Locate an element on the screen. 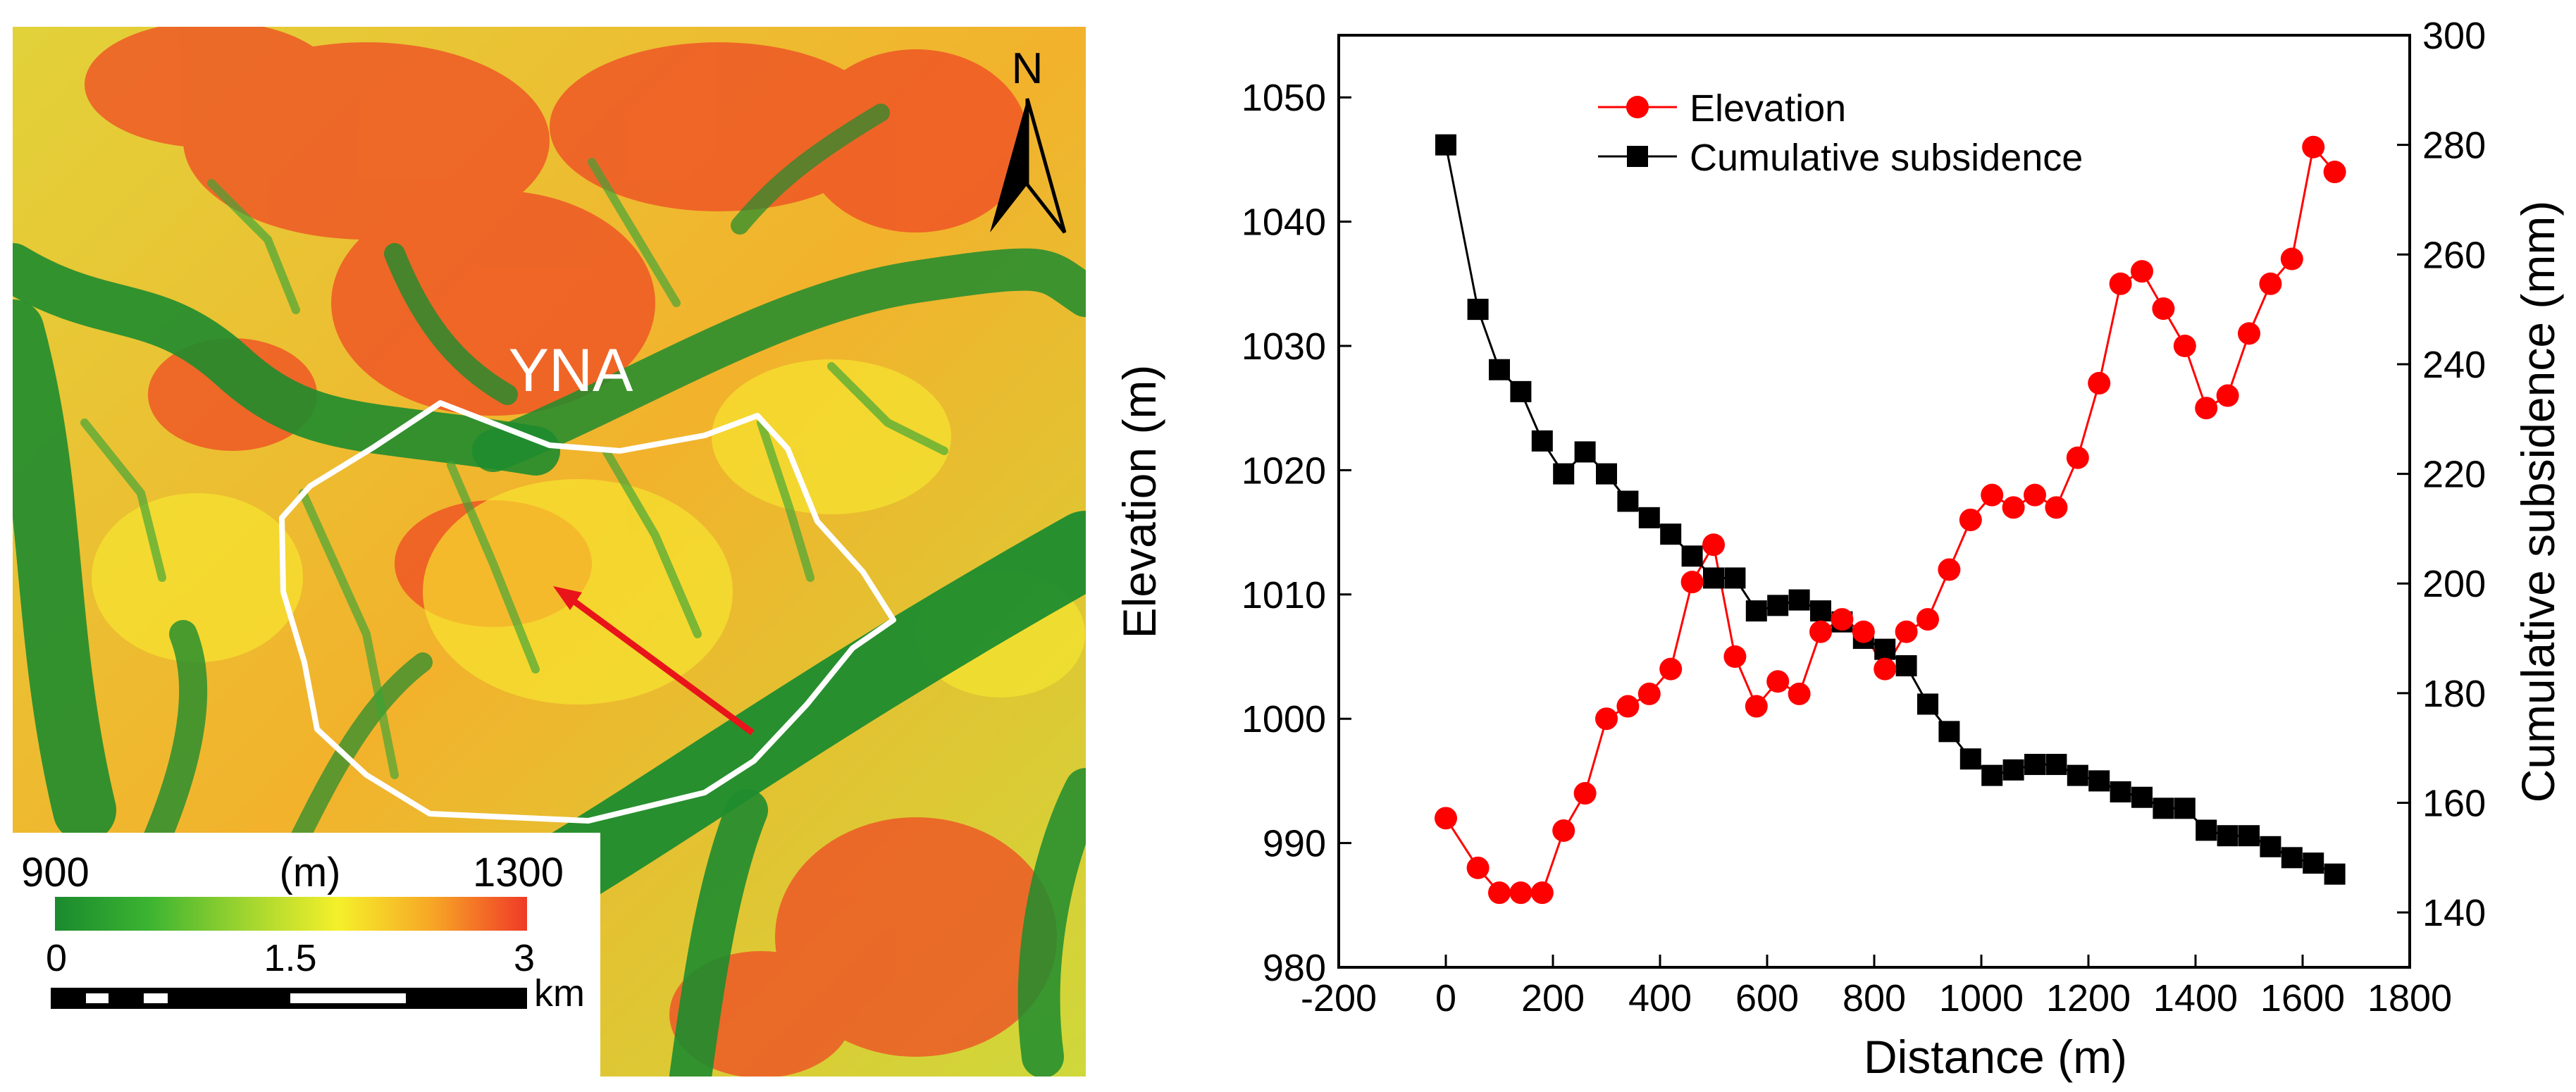 Image resolution: width=2576 pixels, height=1092 pixels. x-tick-label: 1000 is located at coordinates (1982, 998).